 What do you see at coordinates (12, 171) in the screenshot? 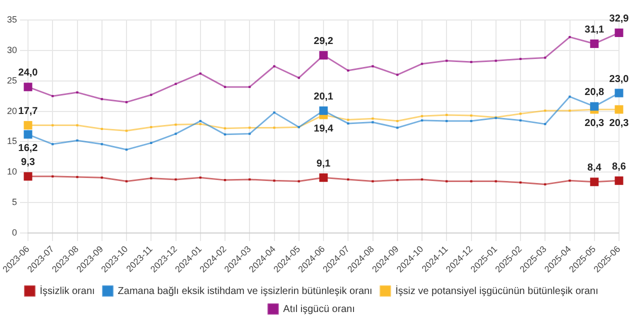
I see `y-tick-label: 10` at bounding box center [12, 171].